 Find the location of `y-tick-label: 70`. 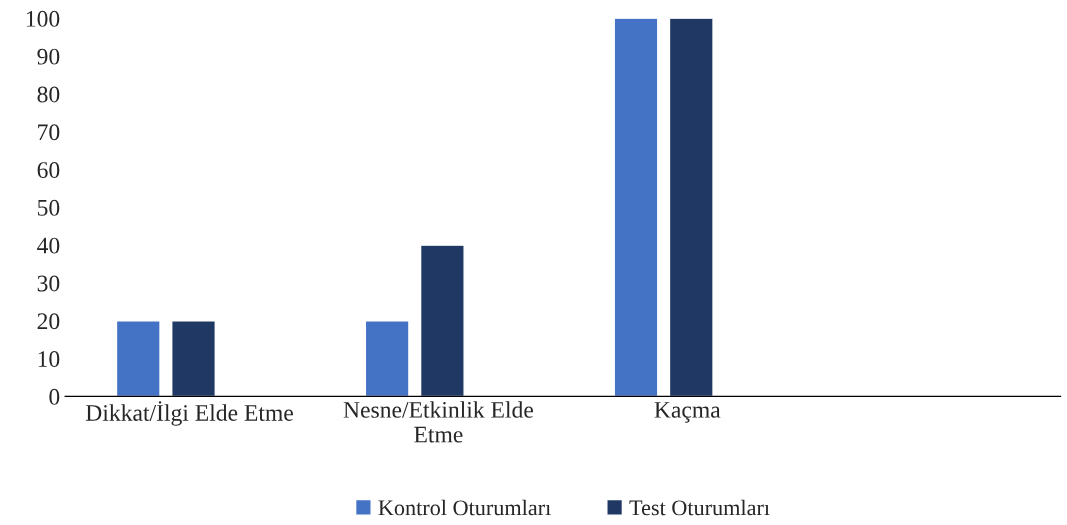

y-tick-label: 70 is located at coordinates (49, 132).